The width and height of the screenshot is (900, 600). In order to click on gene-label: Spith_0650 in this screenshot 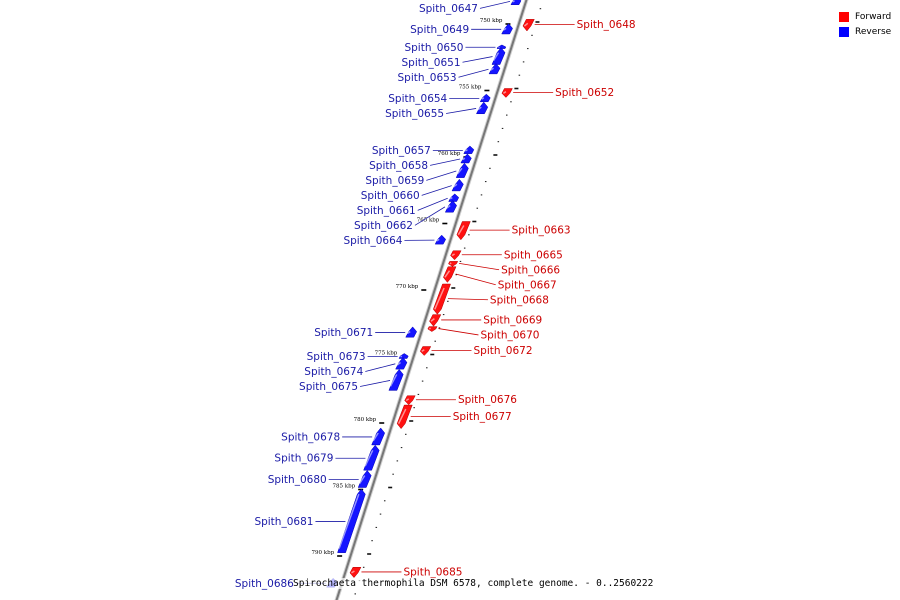, I will do `click(433, 48)`.